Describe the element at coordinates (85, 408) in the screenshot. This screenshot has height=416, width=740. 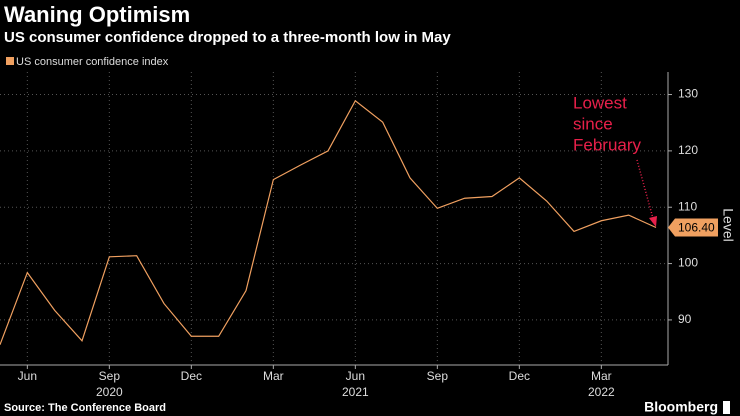
I see `source: Source: The Conference Board` at that location.